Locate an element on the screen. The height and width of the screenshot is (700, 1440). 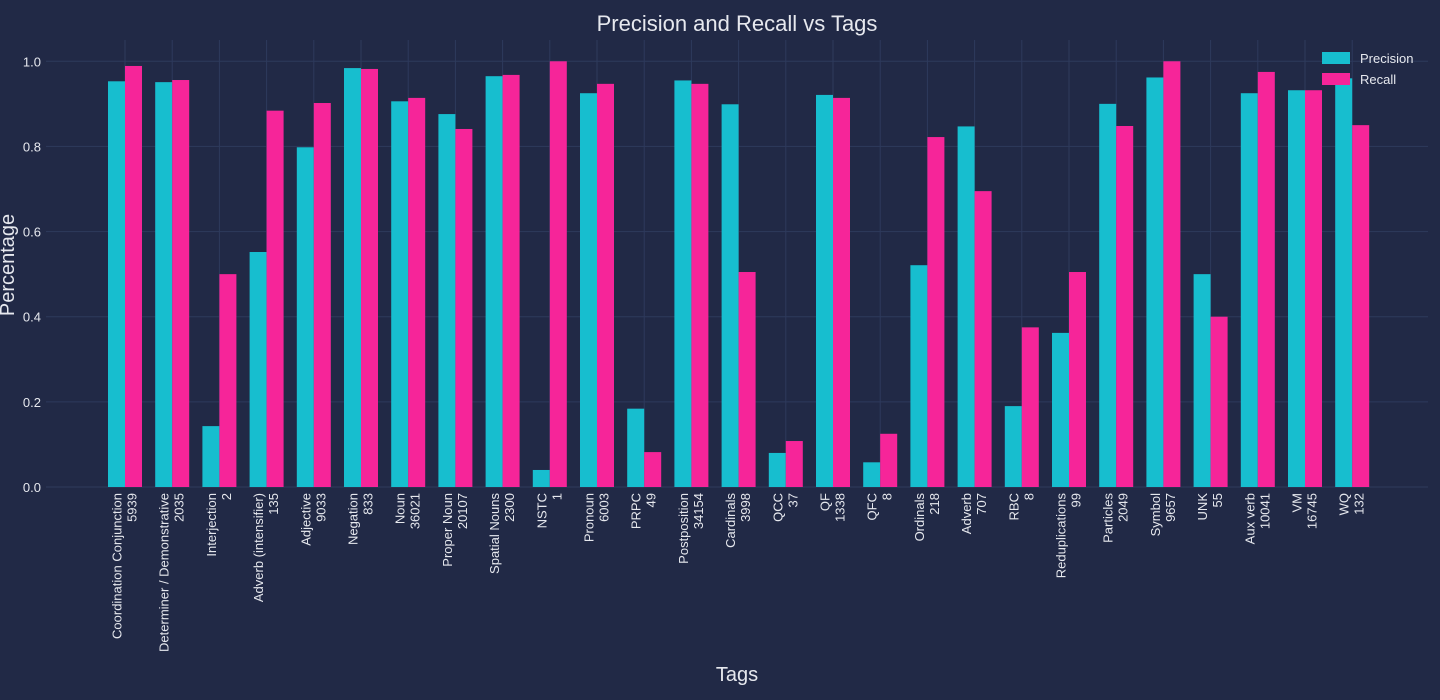
legend-label: Recall is located at coordinates (1378, 79).